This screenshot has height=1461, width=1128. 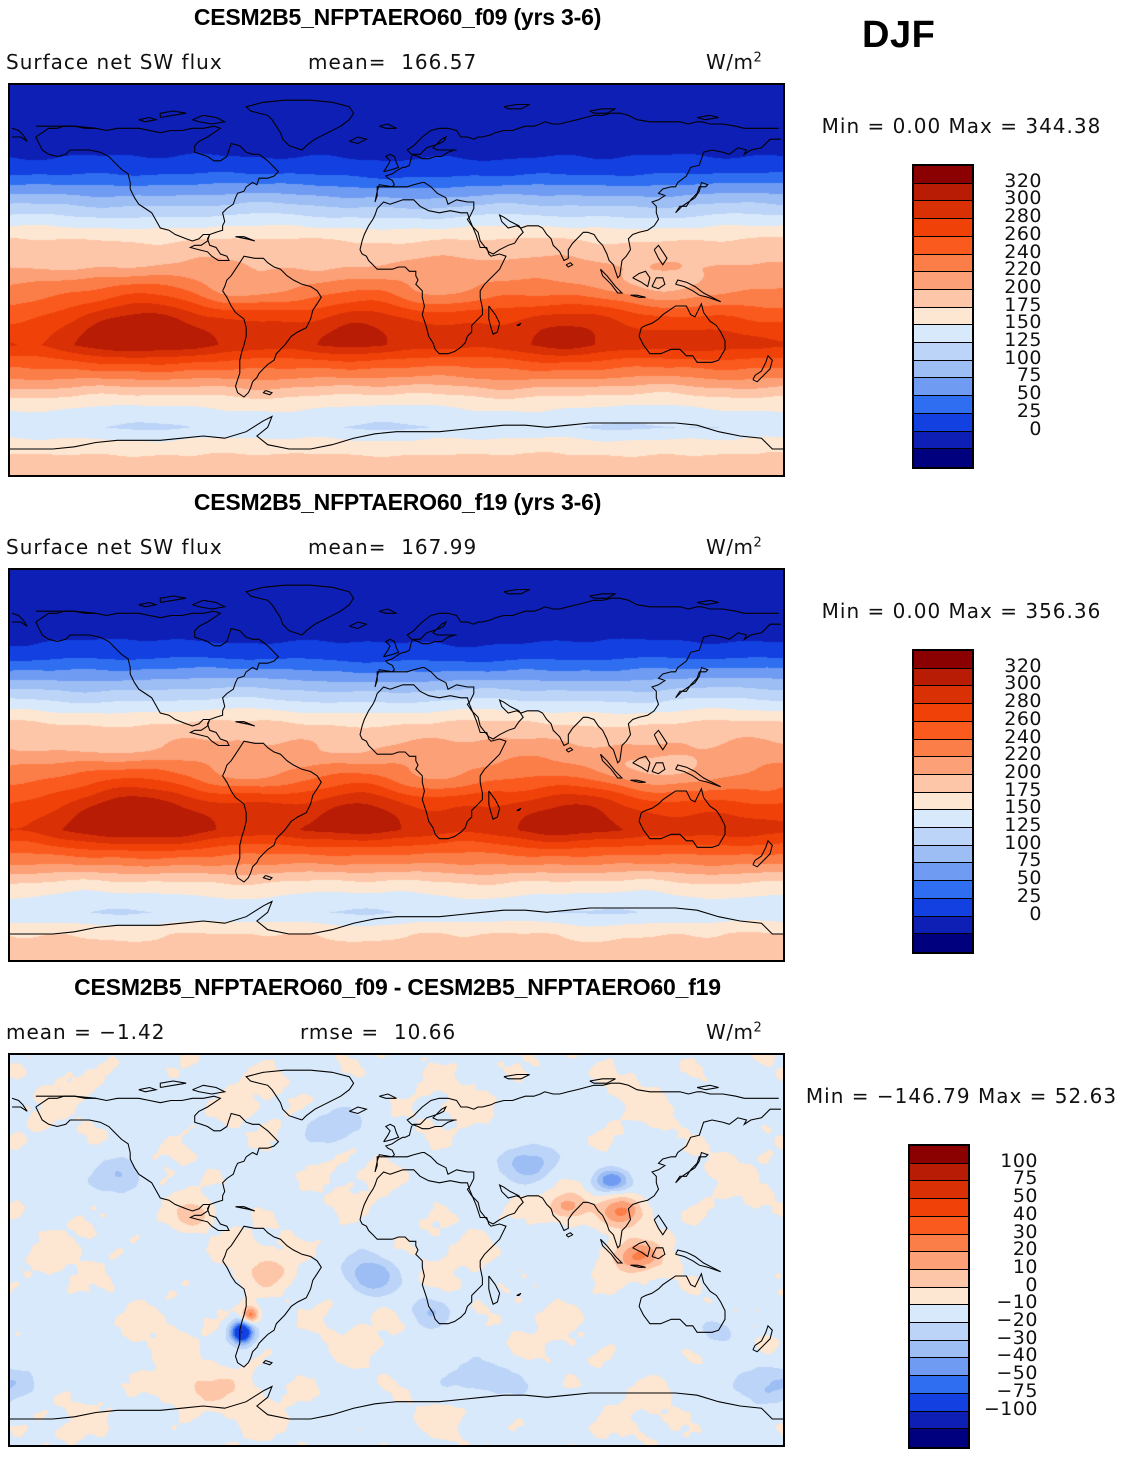 I want to click on mean-label-f19: mean= 167.99, so click(x=393, y=547).